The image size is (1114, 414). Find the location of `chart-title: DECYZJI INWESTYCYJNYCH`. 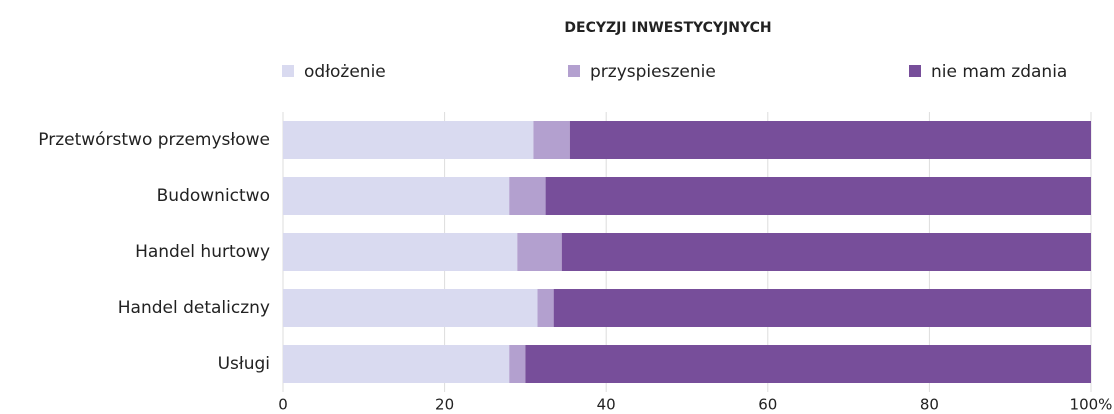

chart-title: DECYZJI INWESTYCYJNYCH is located at coordinates (667, 28).